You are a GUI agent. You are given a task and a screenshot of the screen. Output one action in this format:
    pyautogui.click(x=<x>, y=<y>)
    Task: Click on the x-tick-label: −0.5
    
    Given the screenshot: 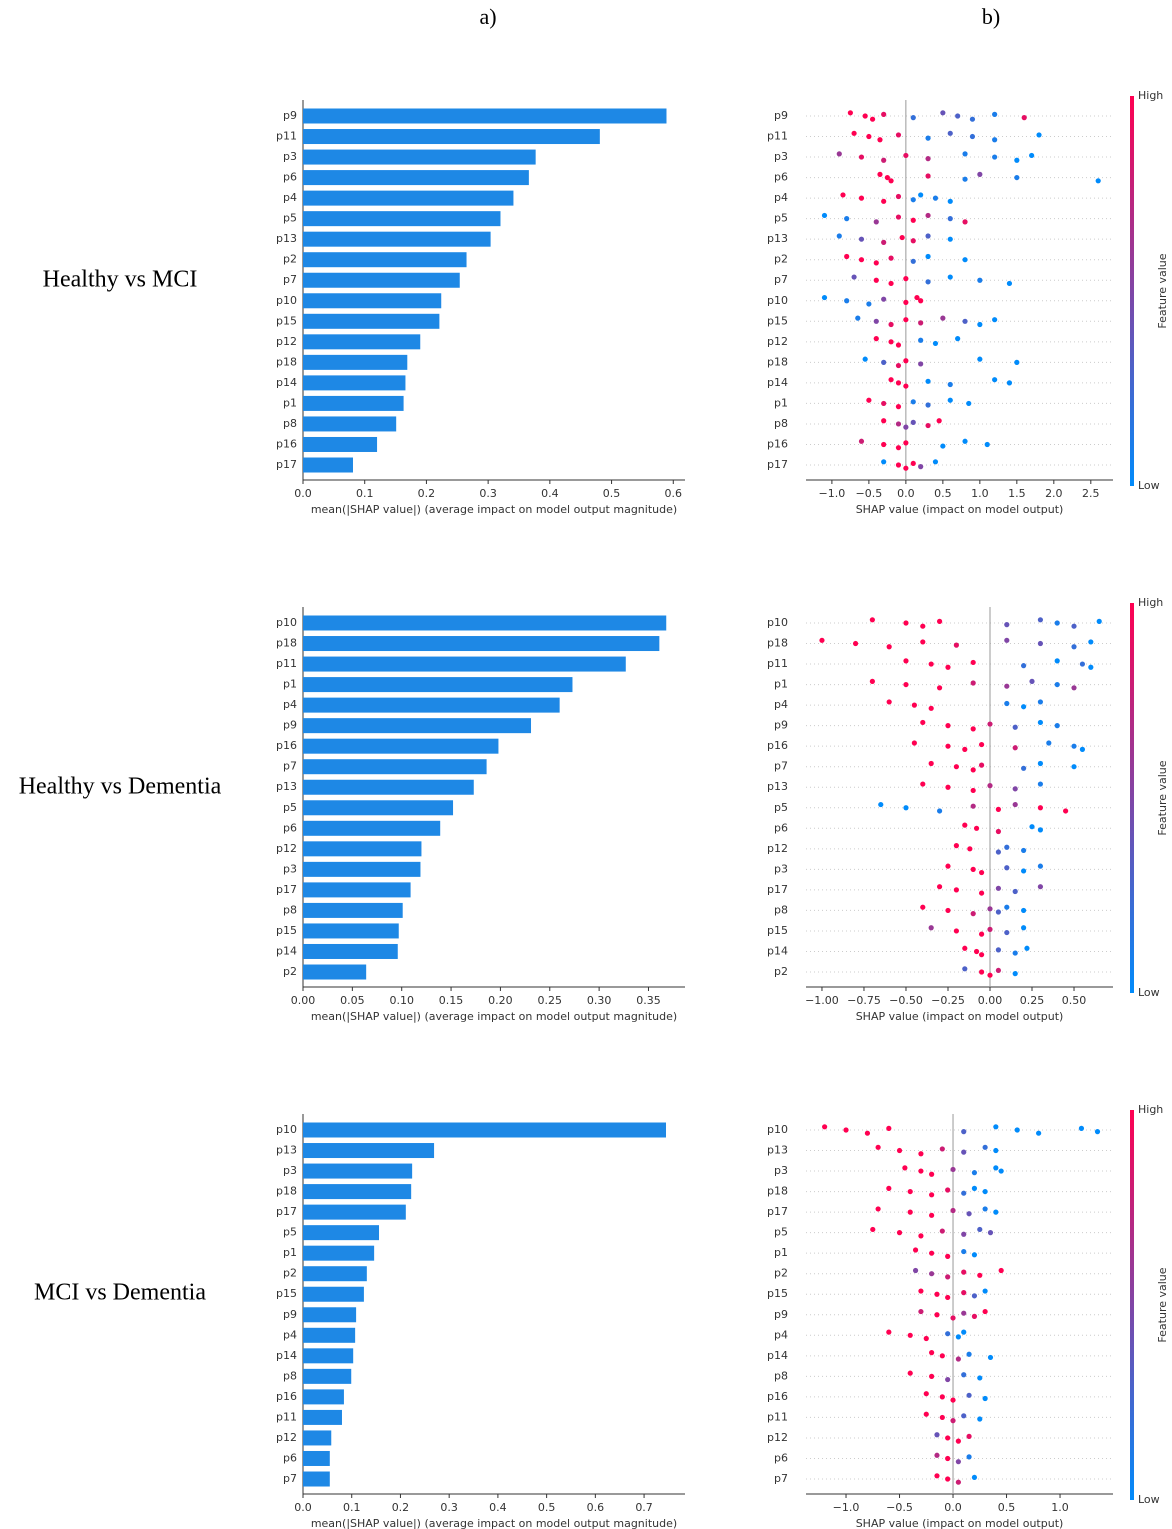 What is the action you would take?
    pyautogui.click(x=899, y=1507)
    